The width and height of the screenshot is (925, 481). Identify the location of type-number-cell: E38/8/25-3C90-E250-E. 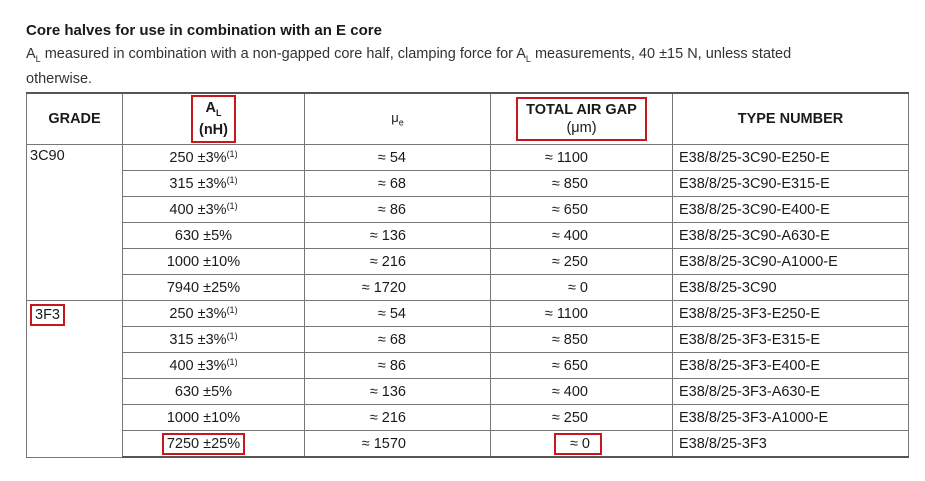
(790, 157).